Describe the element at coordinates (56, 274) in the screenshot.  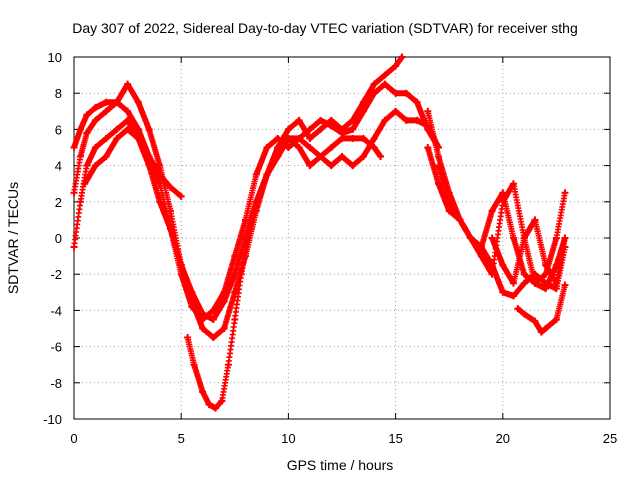
I see `y-tick-label: -2` at that location.